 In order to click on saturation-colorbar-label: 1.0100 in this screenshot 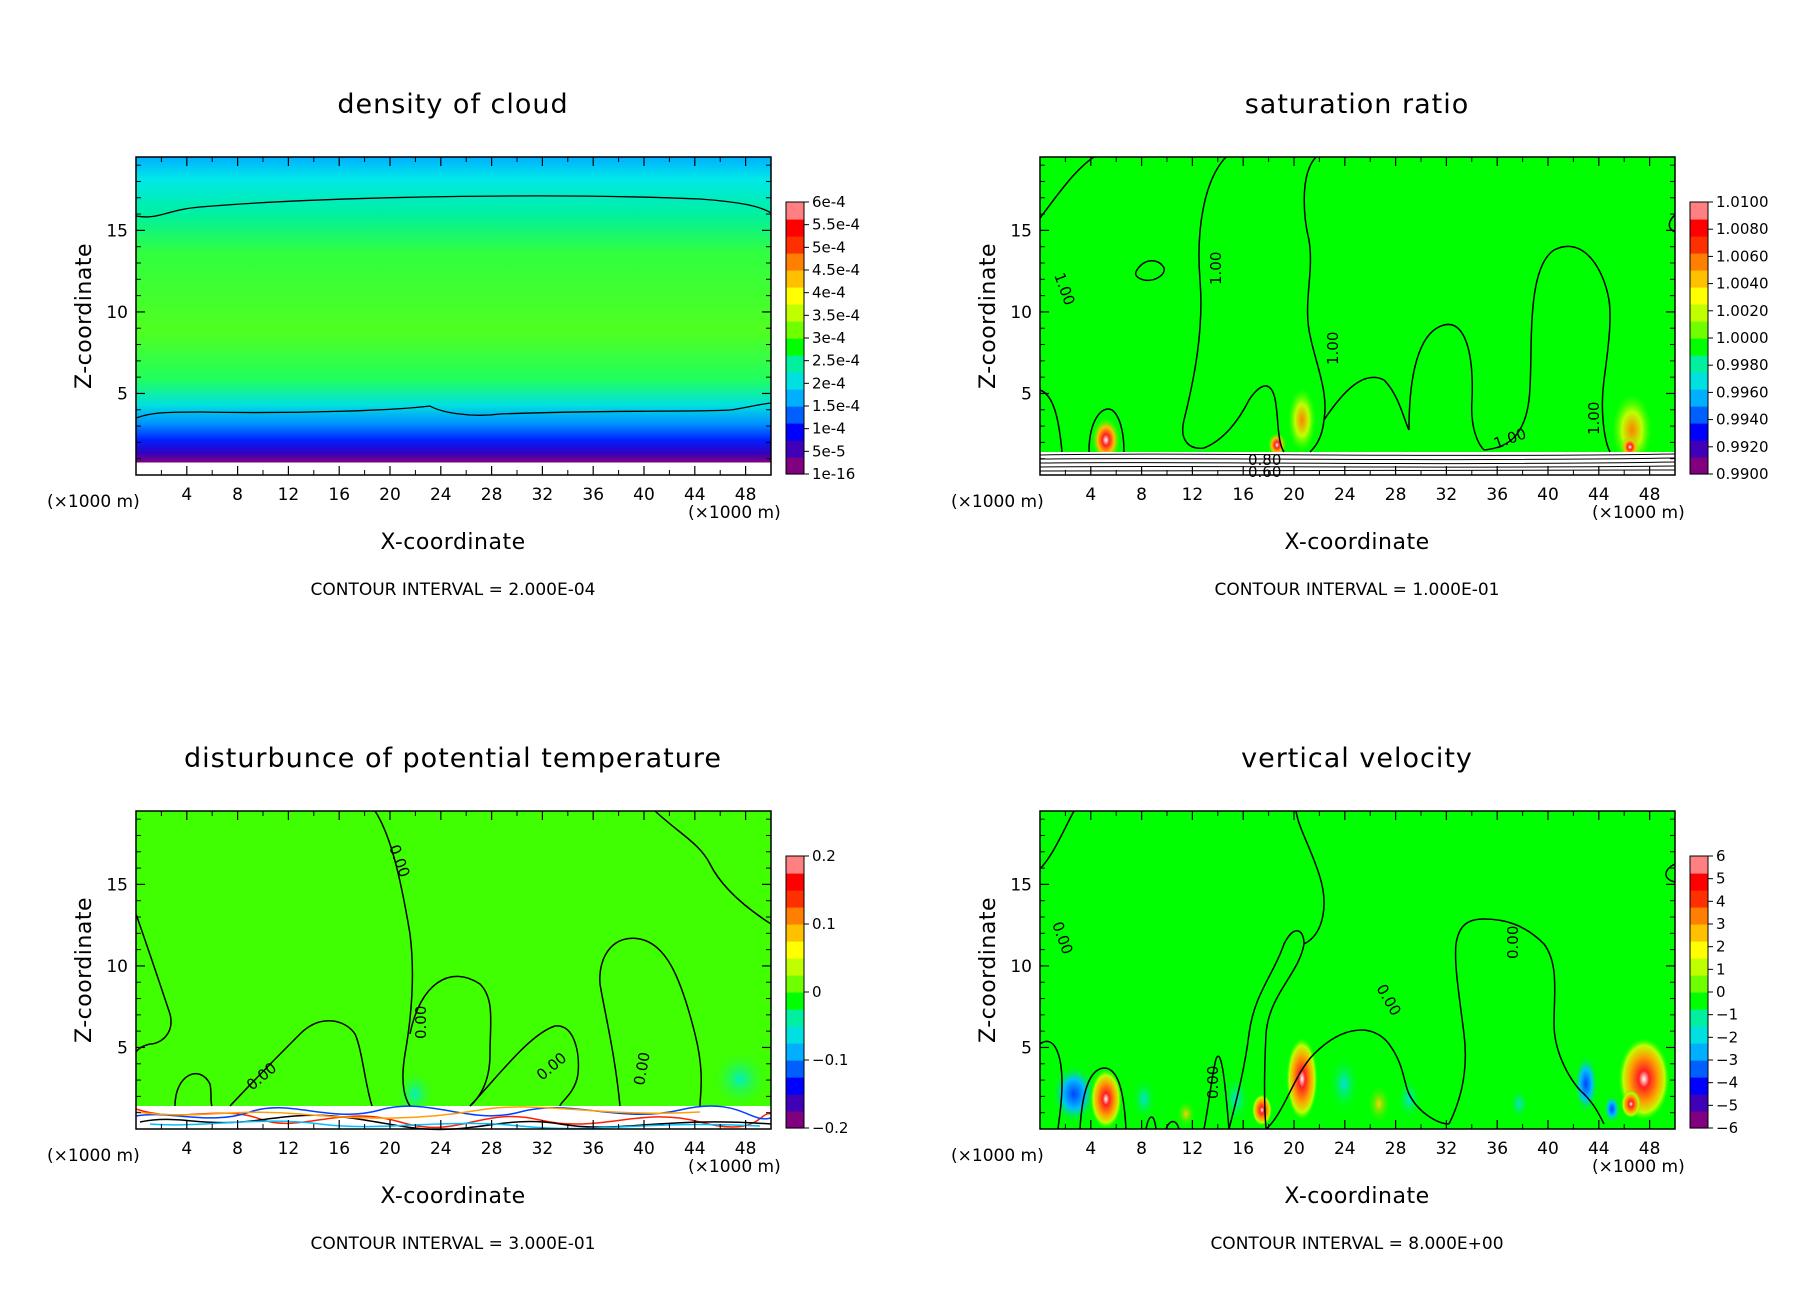, I will do `click(1742, 202)`.